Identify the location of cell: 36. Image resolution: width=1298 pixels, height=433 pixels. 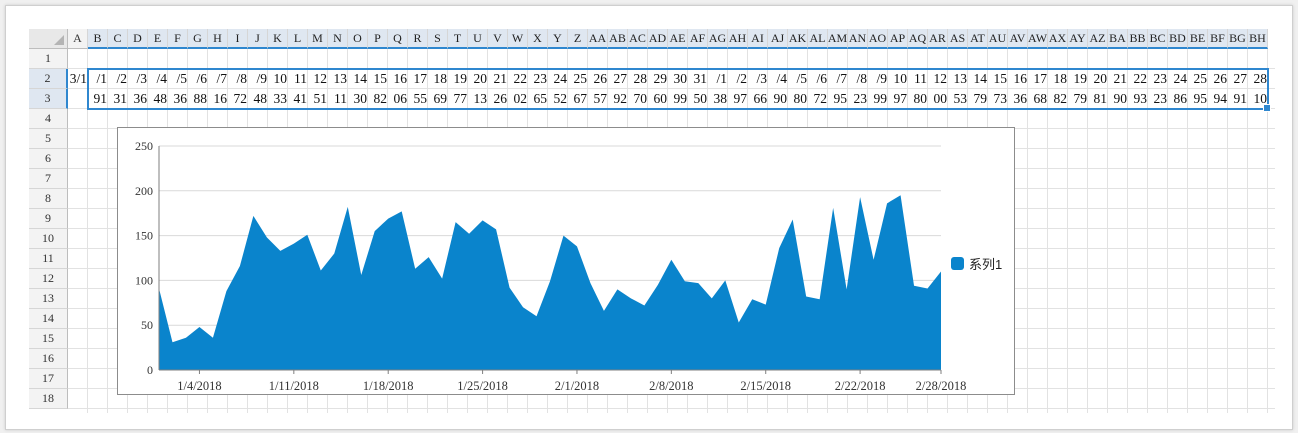
(1020, 98).